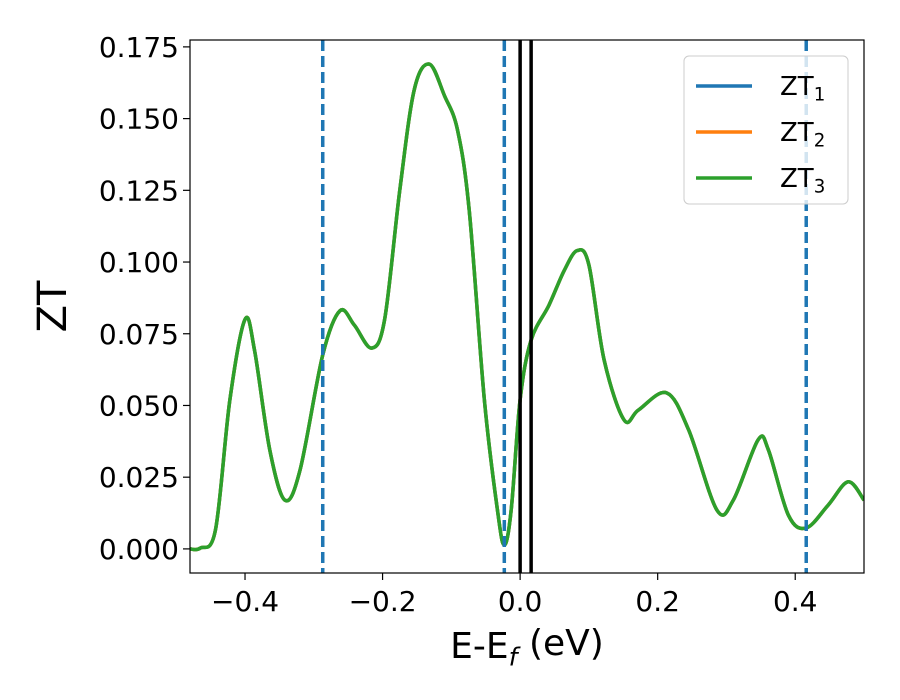 Image resolution: width=900 pixels, height=700 pixels. Describe the element at coordinates (139, 405) in the screenshot. I see `y-tick-label: 0.050` at that location.